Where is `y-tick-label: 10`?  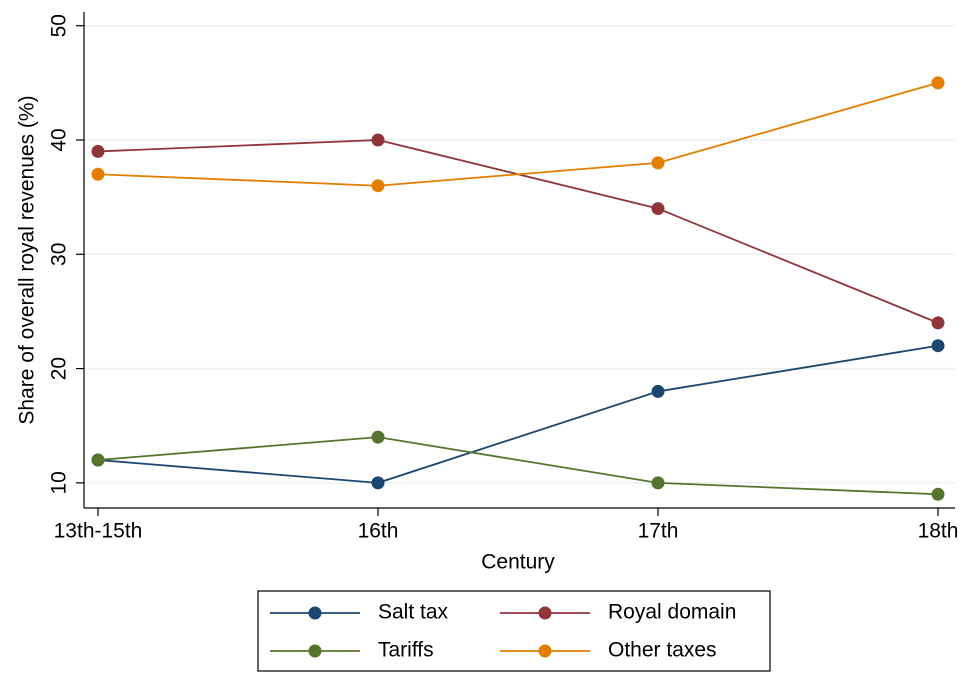 y-tick-label: 10 is located at coordinates (59, 482).